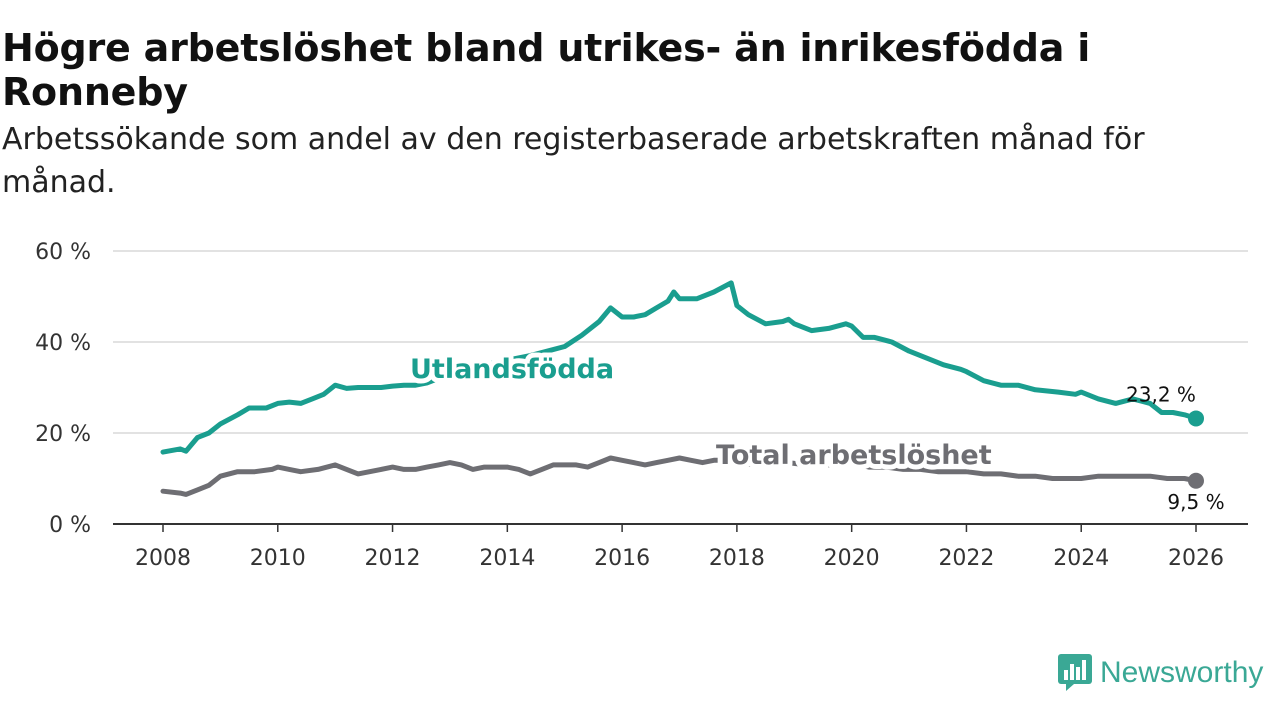  I want to click on series-end-label: 23,2 %, so click(1161, 394).